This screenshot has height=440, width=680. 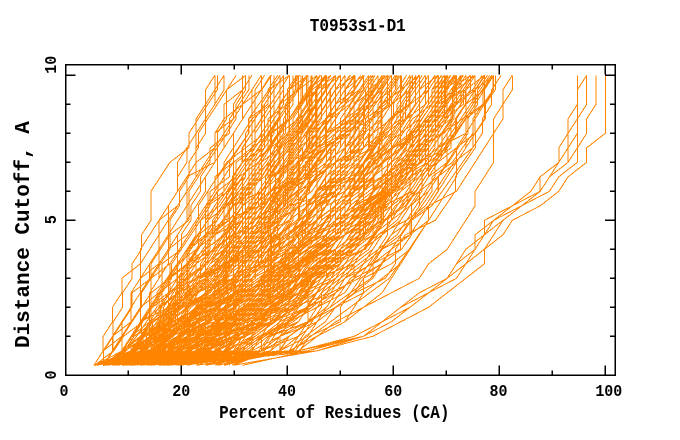 What do you see at coordinates (334, 414) in the screenshot?
I see `svg-text: Percent of Residues (CA)` at bounding box center [334, 414].